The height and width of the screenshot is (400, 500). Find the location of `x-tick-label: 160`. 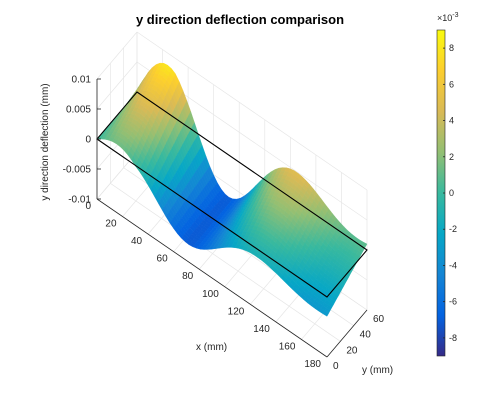

x-tick-label: 160 is located at coordinates (287, 346).